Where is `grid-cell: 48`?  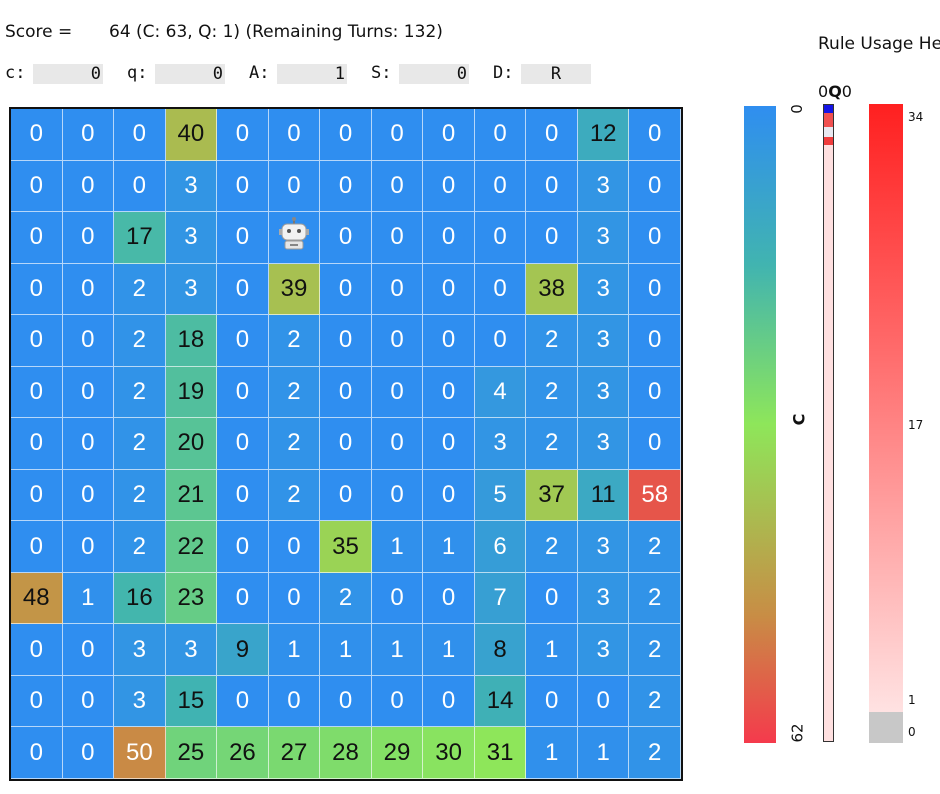 grid-cell: 48 is located at coordinates (37, 598).